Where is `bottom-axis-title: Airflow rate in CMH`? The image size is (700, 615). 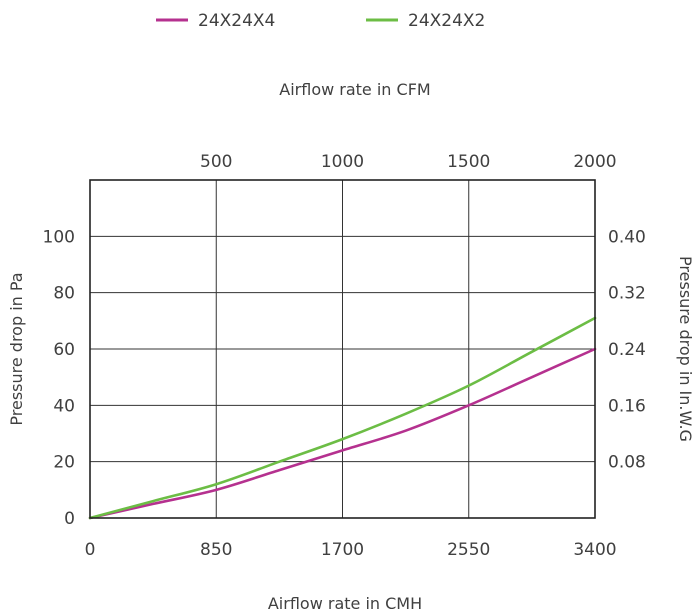 bottom-axis-title: Airflow rate in CMH is located at coordinates (345, 603).